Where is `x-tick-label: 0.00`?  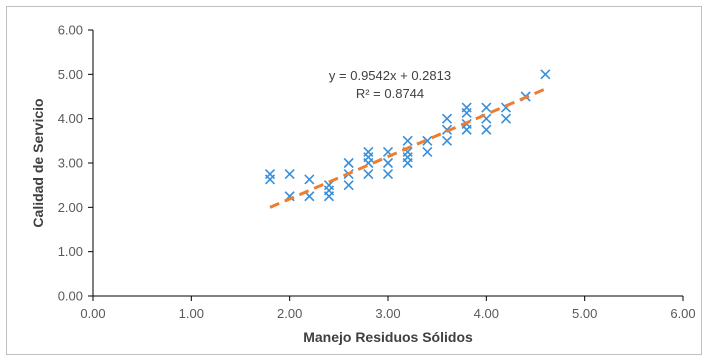 x-tick-label: 0.00 is located at coordinates (92, 313).